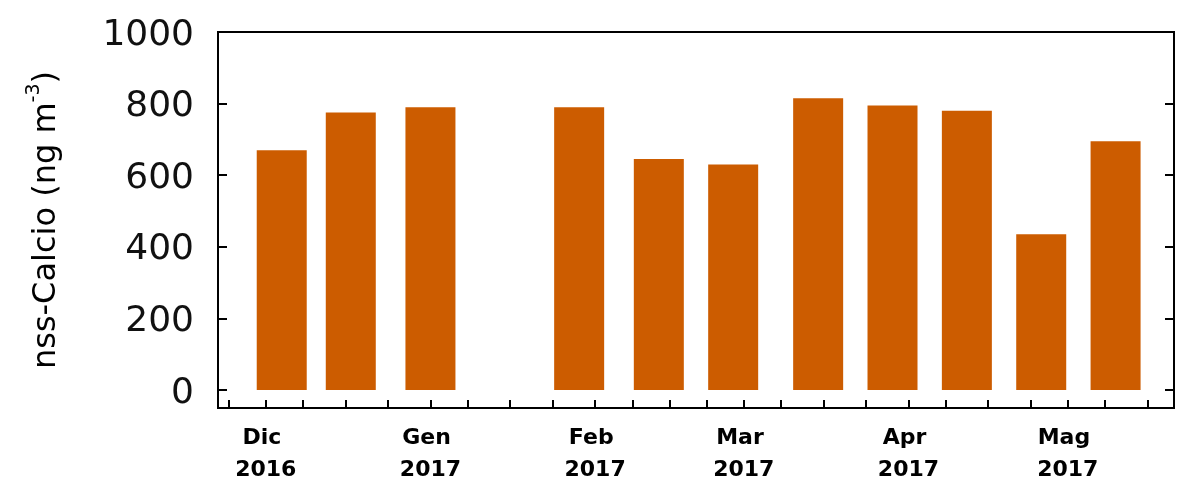 This screenshot has width=1178, height=484. Describe the element at coordinates (430, 452) in the screenshot. I see `x-tick-label: Gen 2017` at that location.